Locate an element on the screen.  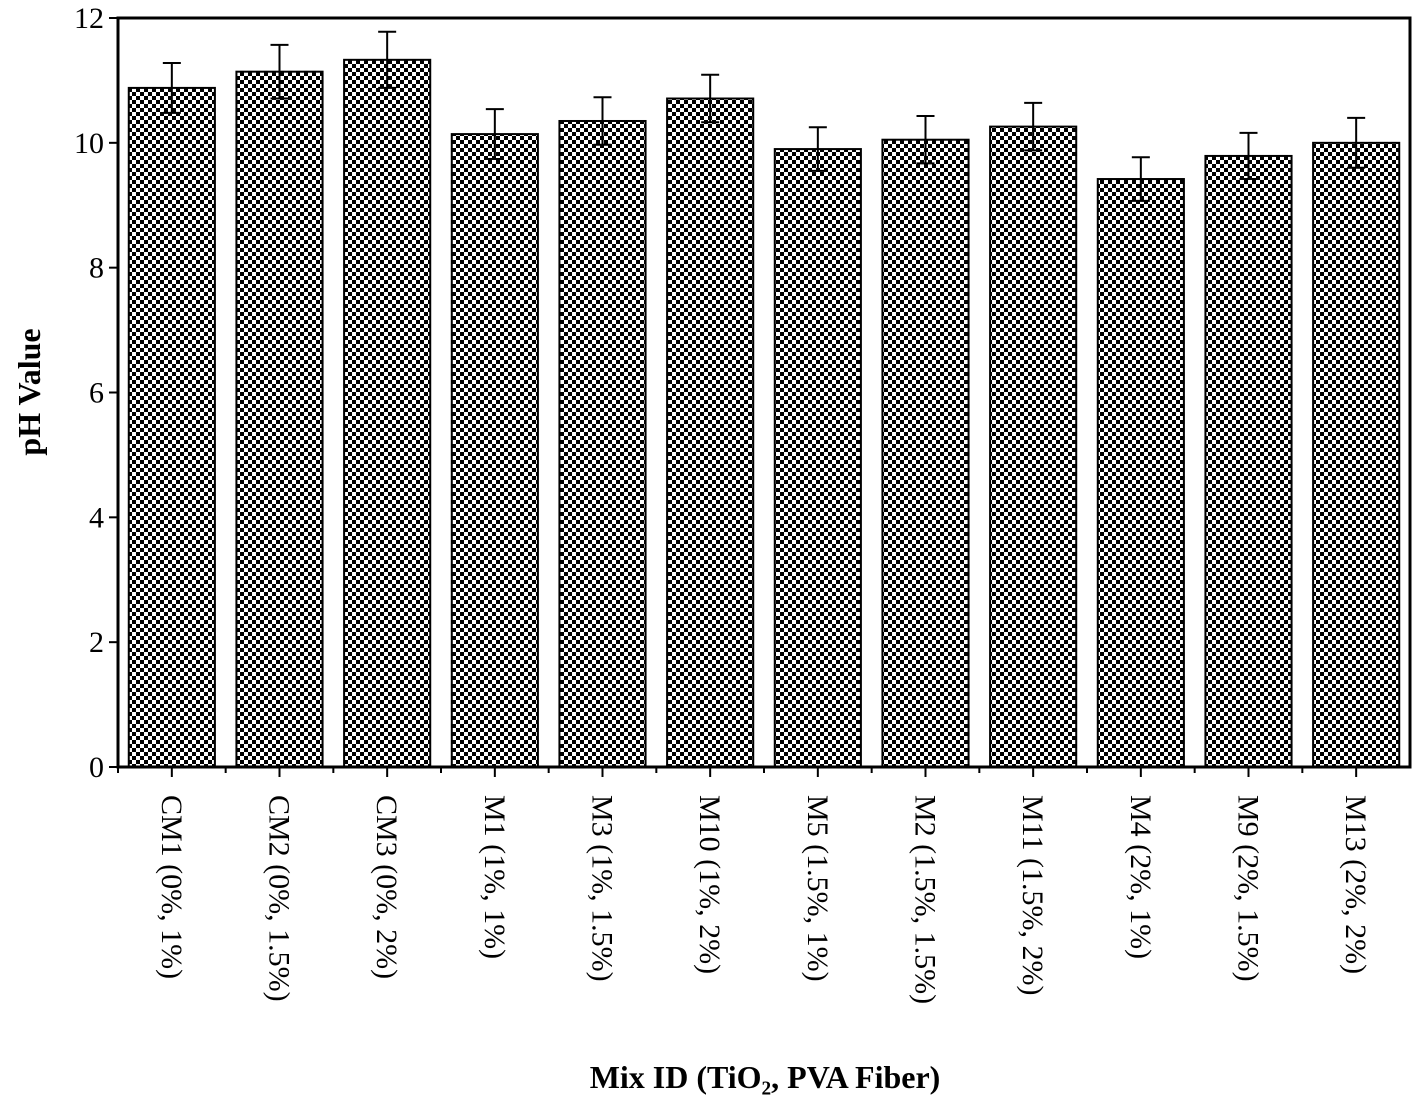
y-tick-label: 6 is located at coordinates (96, 393).